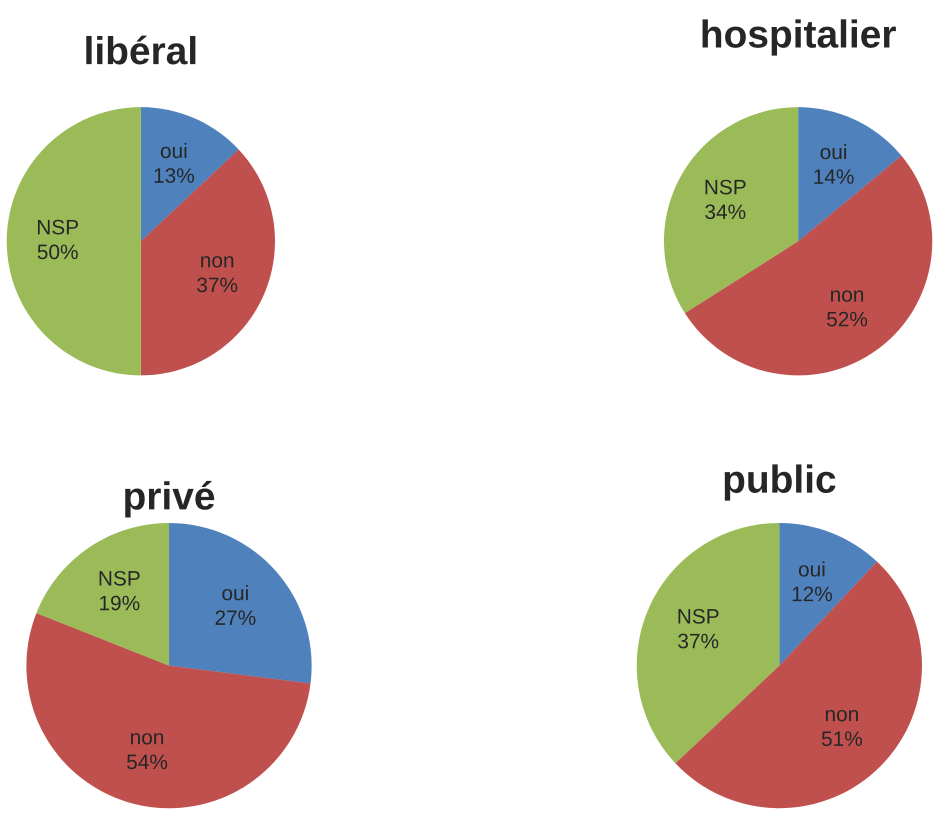  I want to click on chart-title: privé, so click(169, 499).